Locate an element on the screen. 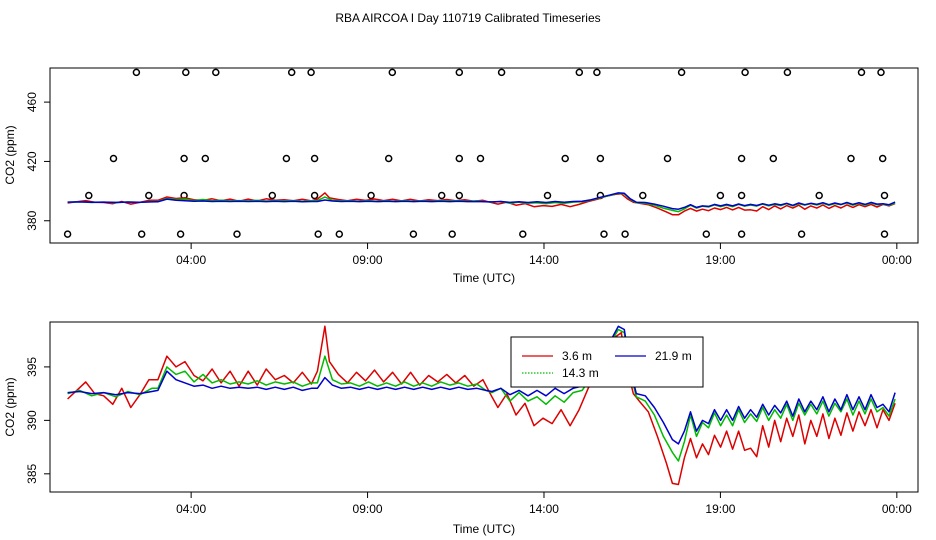  x-axis-label-bottom: Time (UTC) is located at coordinates (484, 529).